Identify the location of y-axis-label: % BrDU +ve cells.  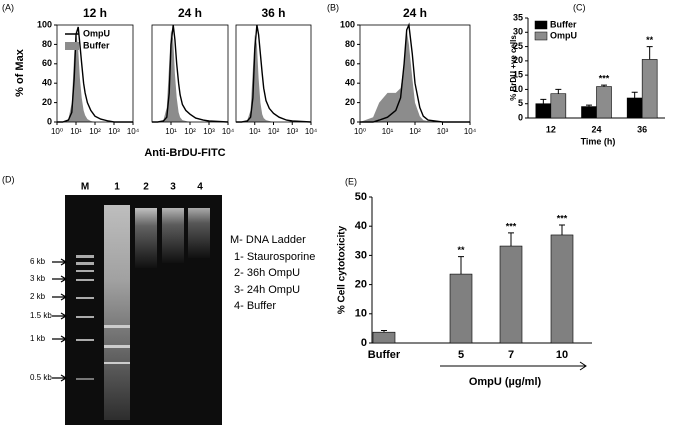
(513, 68).